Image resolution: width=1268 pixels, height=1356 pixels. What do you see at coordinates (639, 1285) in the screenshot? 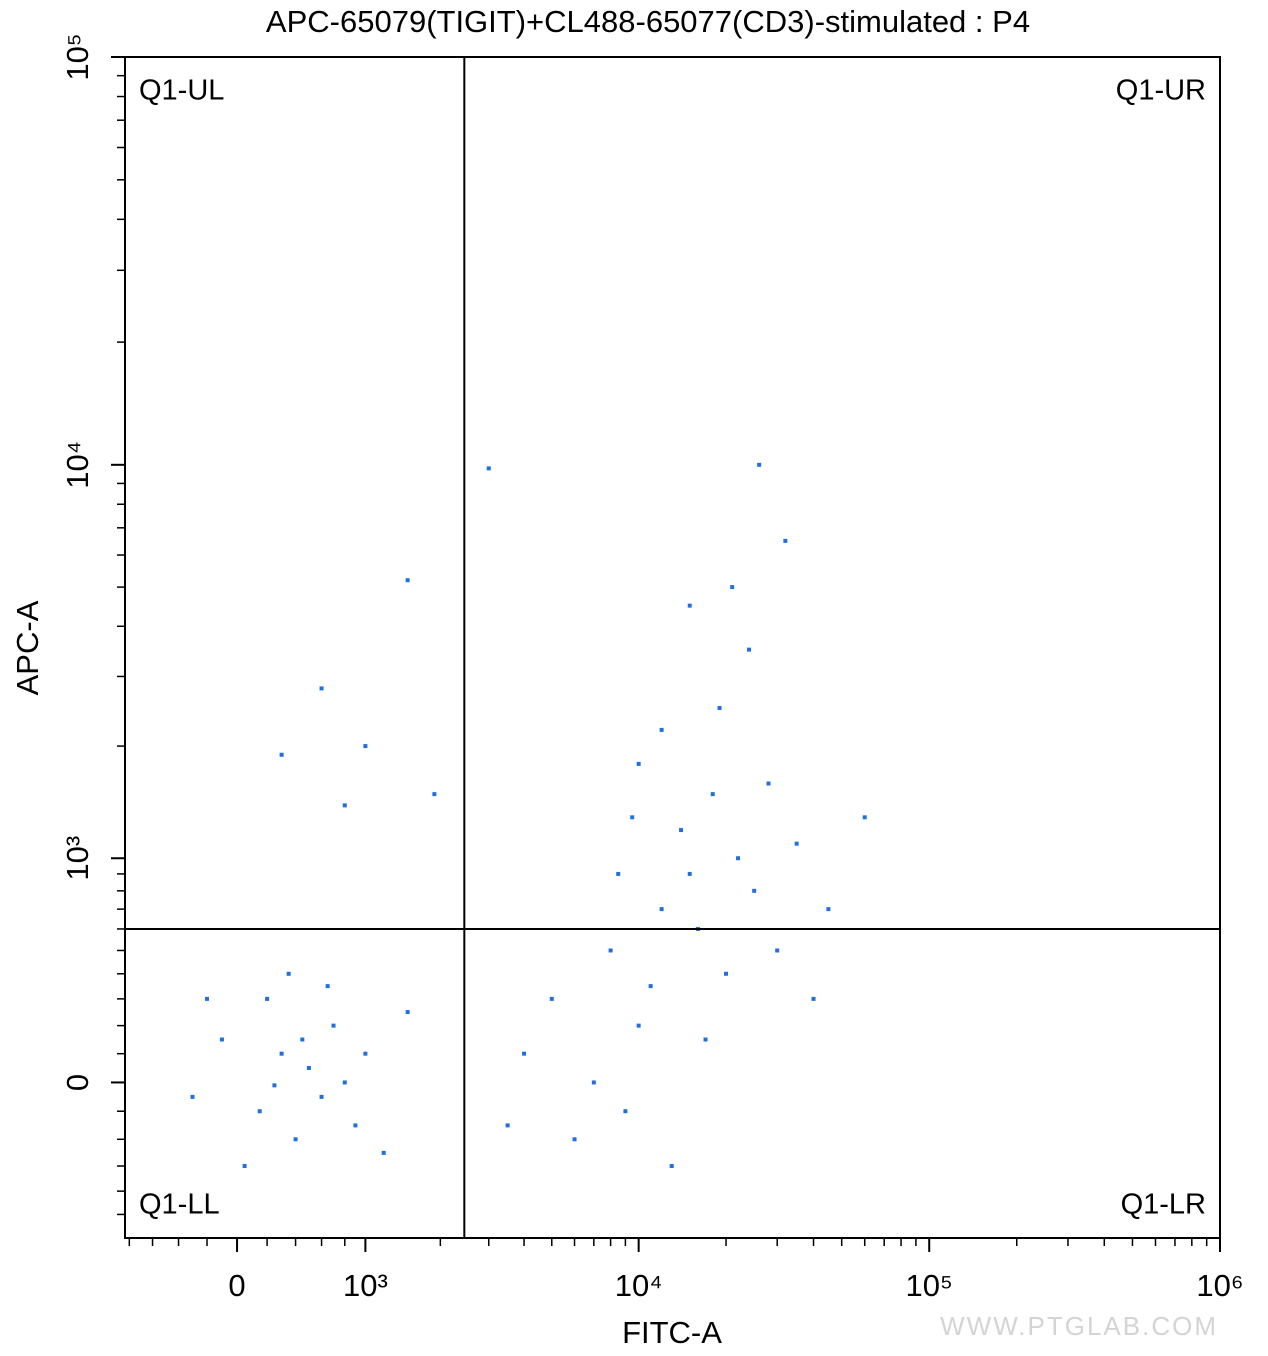
I see `x-tick-label: 10⁴` at bounding box center [639, 1285].